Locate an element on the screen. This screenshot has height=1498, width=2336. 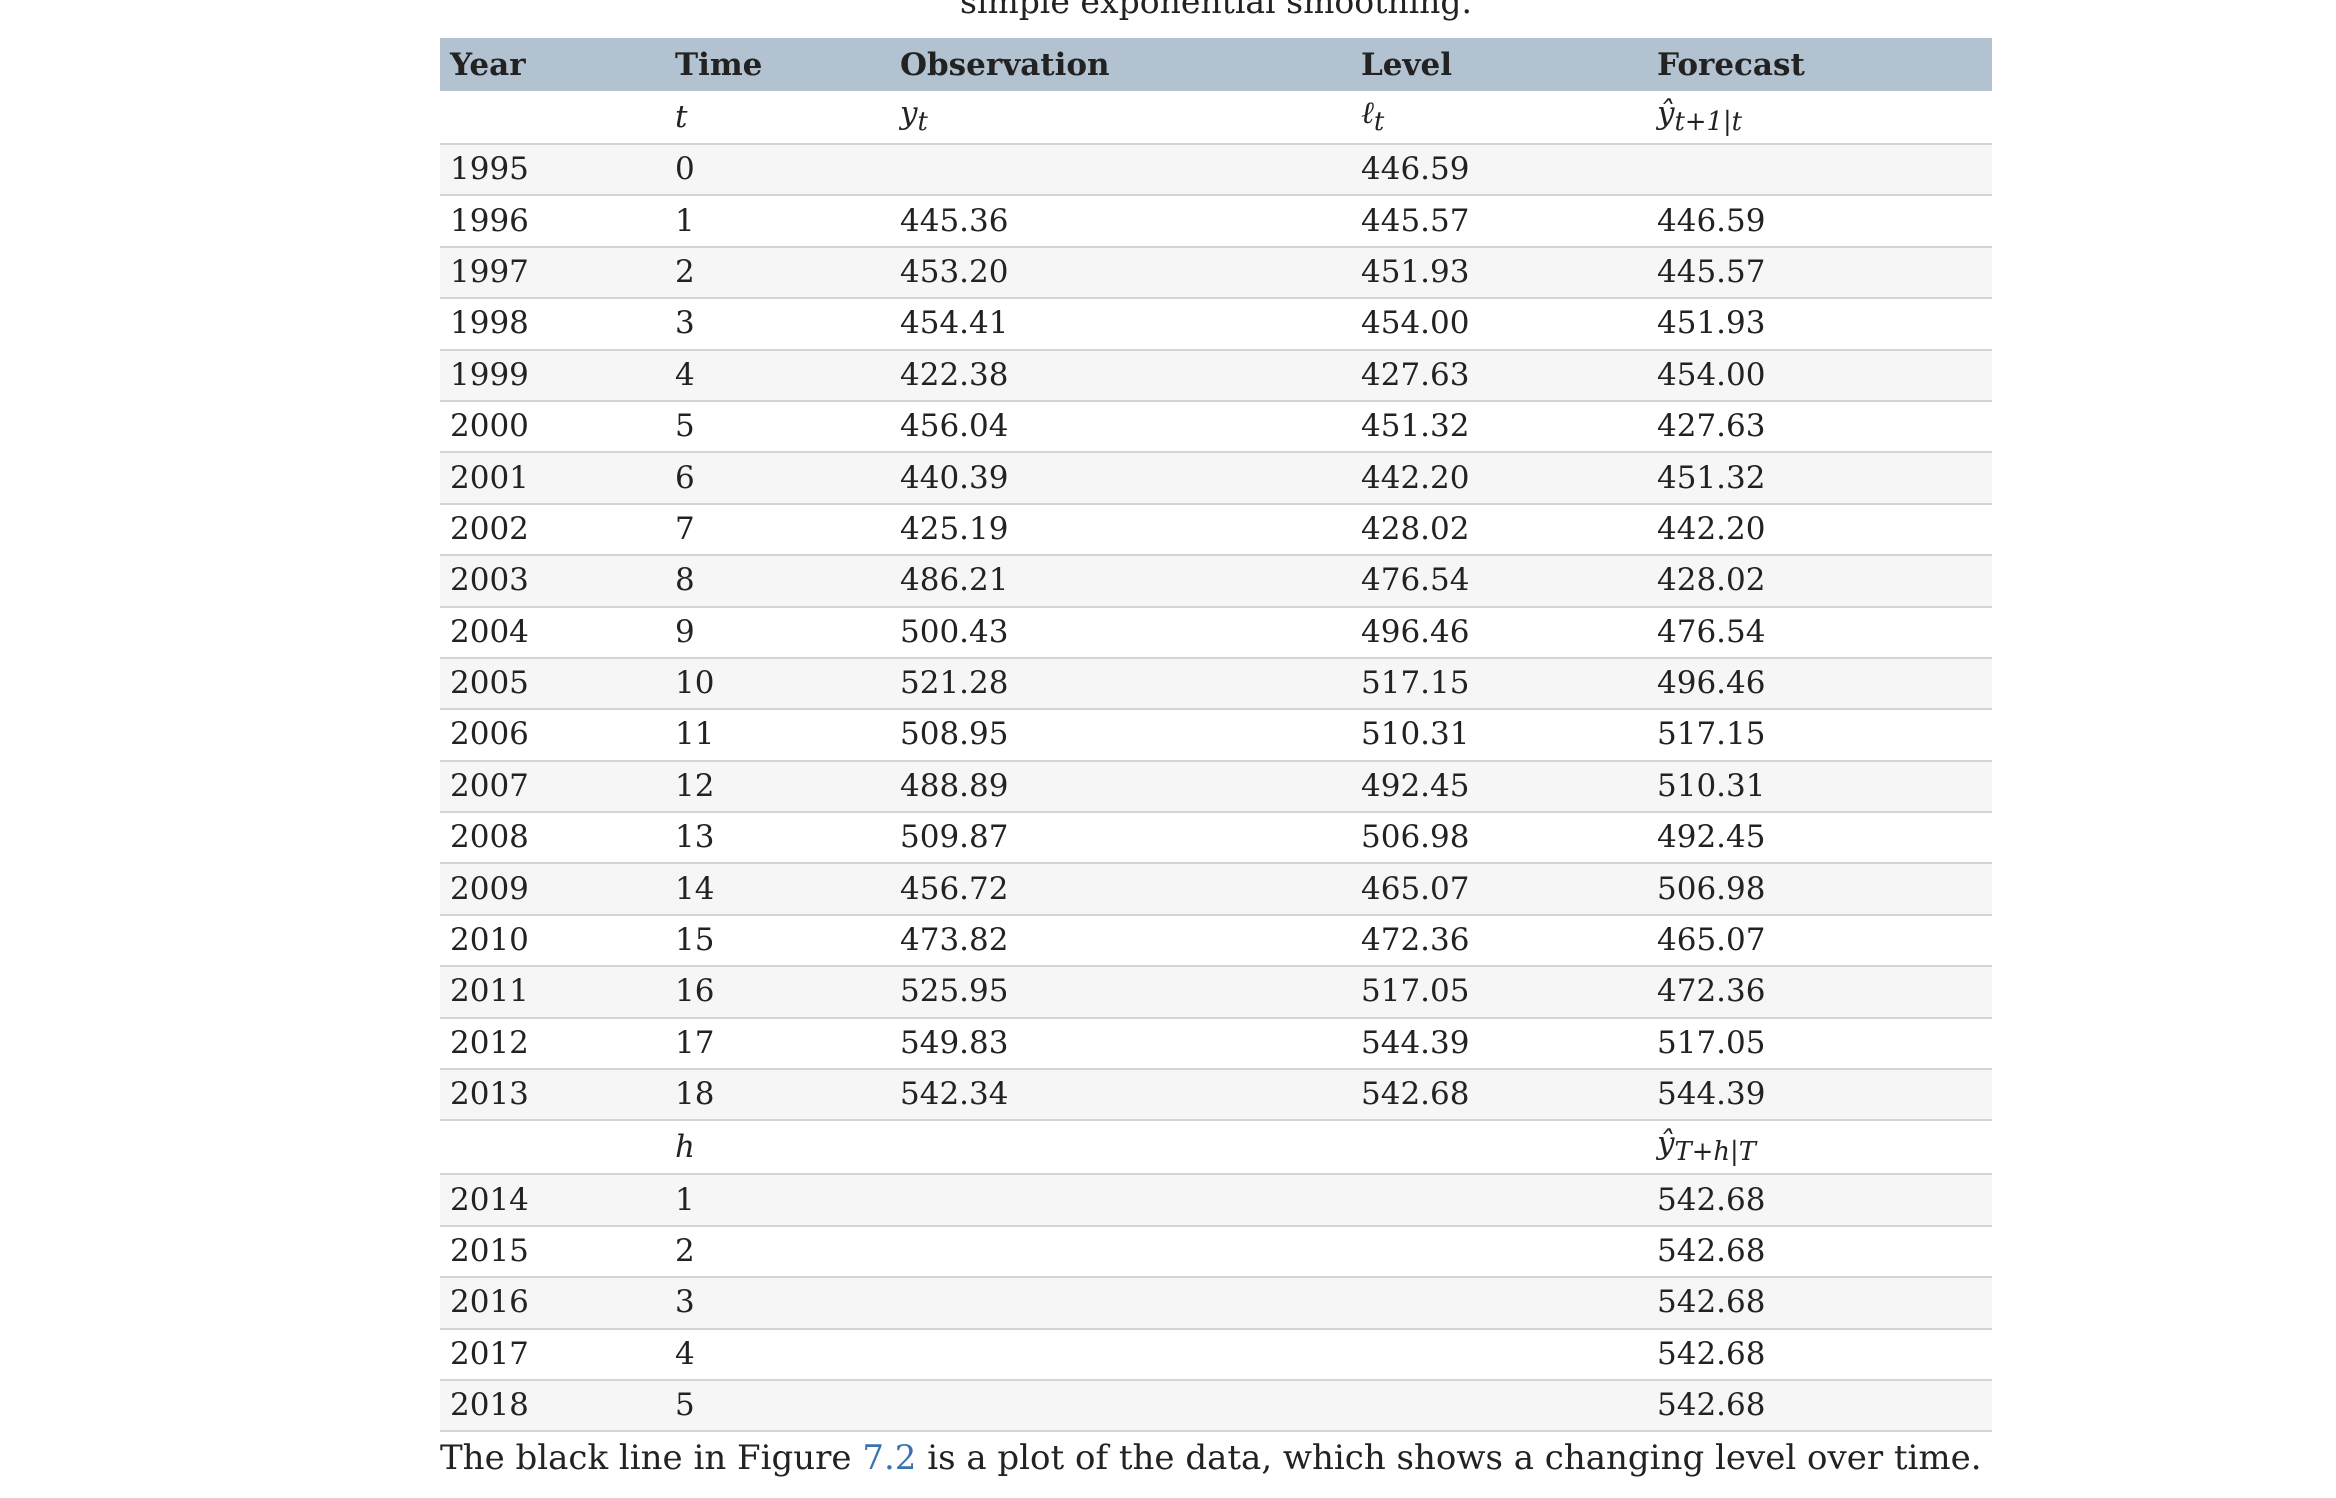
symbol-l: ℓ is located at coordinates (1367, 112).